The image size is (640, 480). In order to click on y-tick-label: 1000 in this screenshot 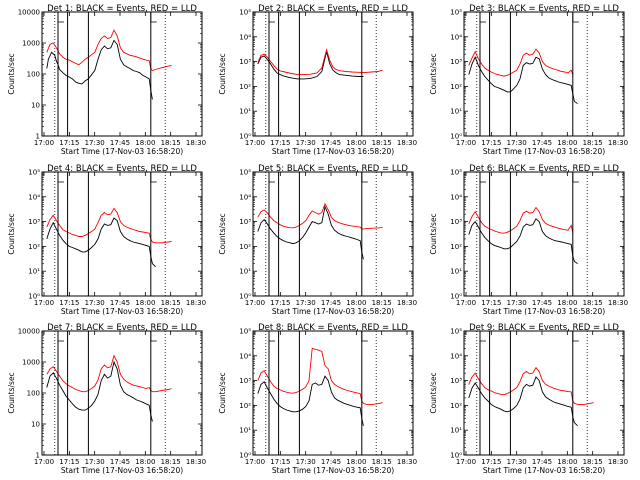, I will do `click(31, 363)`.